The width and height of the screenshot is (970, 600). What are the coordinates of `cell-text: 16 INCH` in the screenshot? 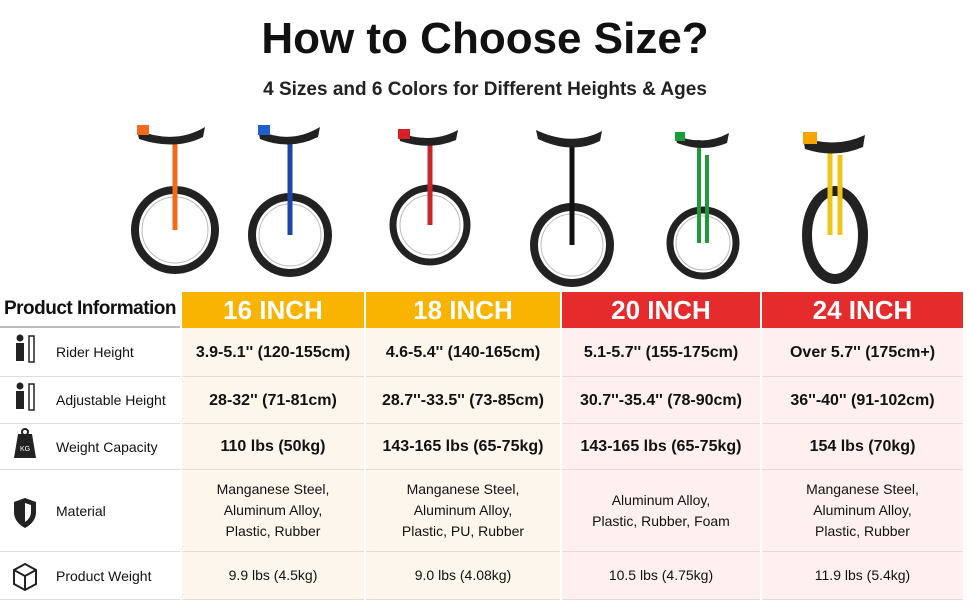 It's located at (273, 309).